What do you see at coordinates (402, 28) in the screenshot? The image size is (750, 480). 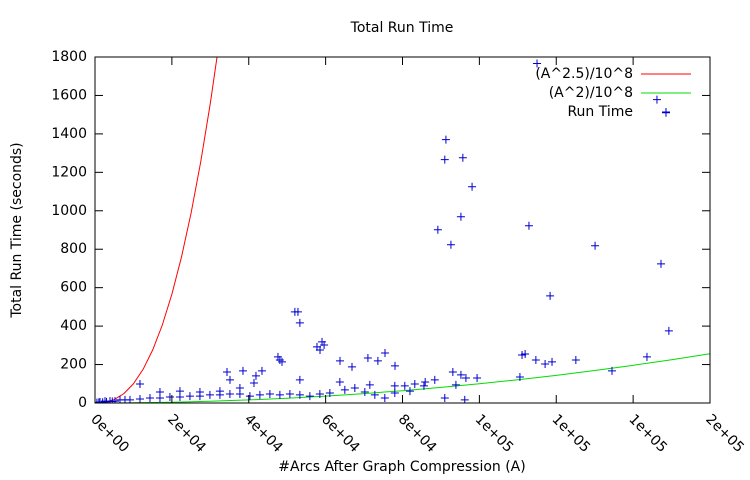 I see `chart-title: Total Run Time` at bounding box center [402, 28].